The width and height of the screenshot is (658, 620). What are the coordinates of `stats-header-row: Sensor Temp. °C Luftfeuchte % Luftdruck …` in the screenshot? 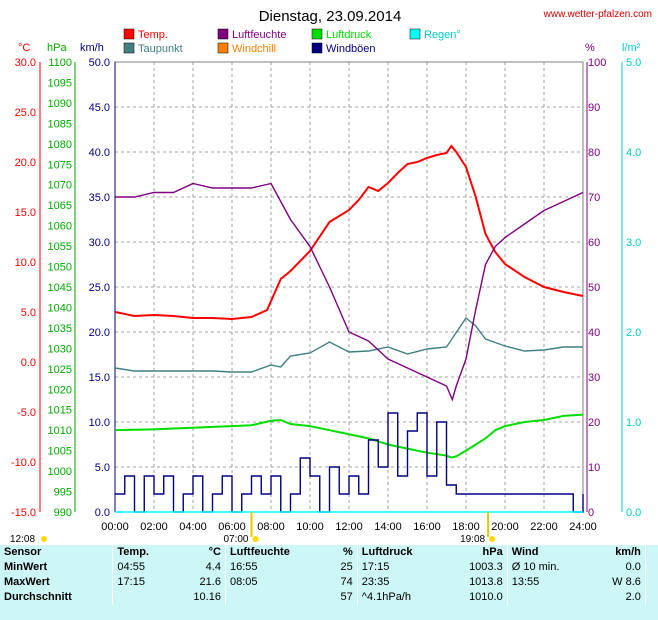 It's located at (329, 552).